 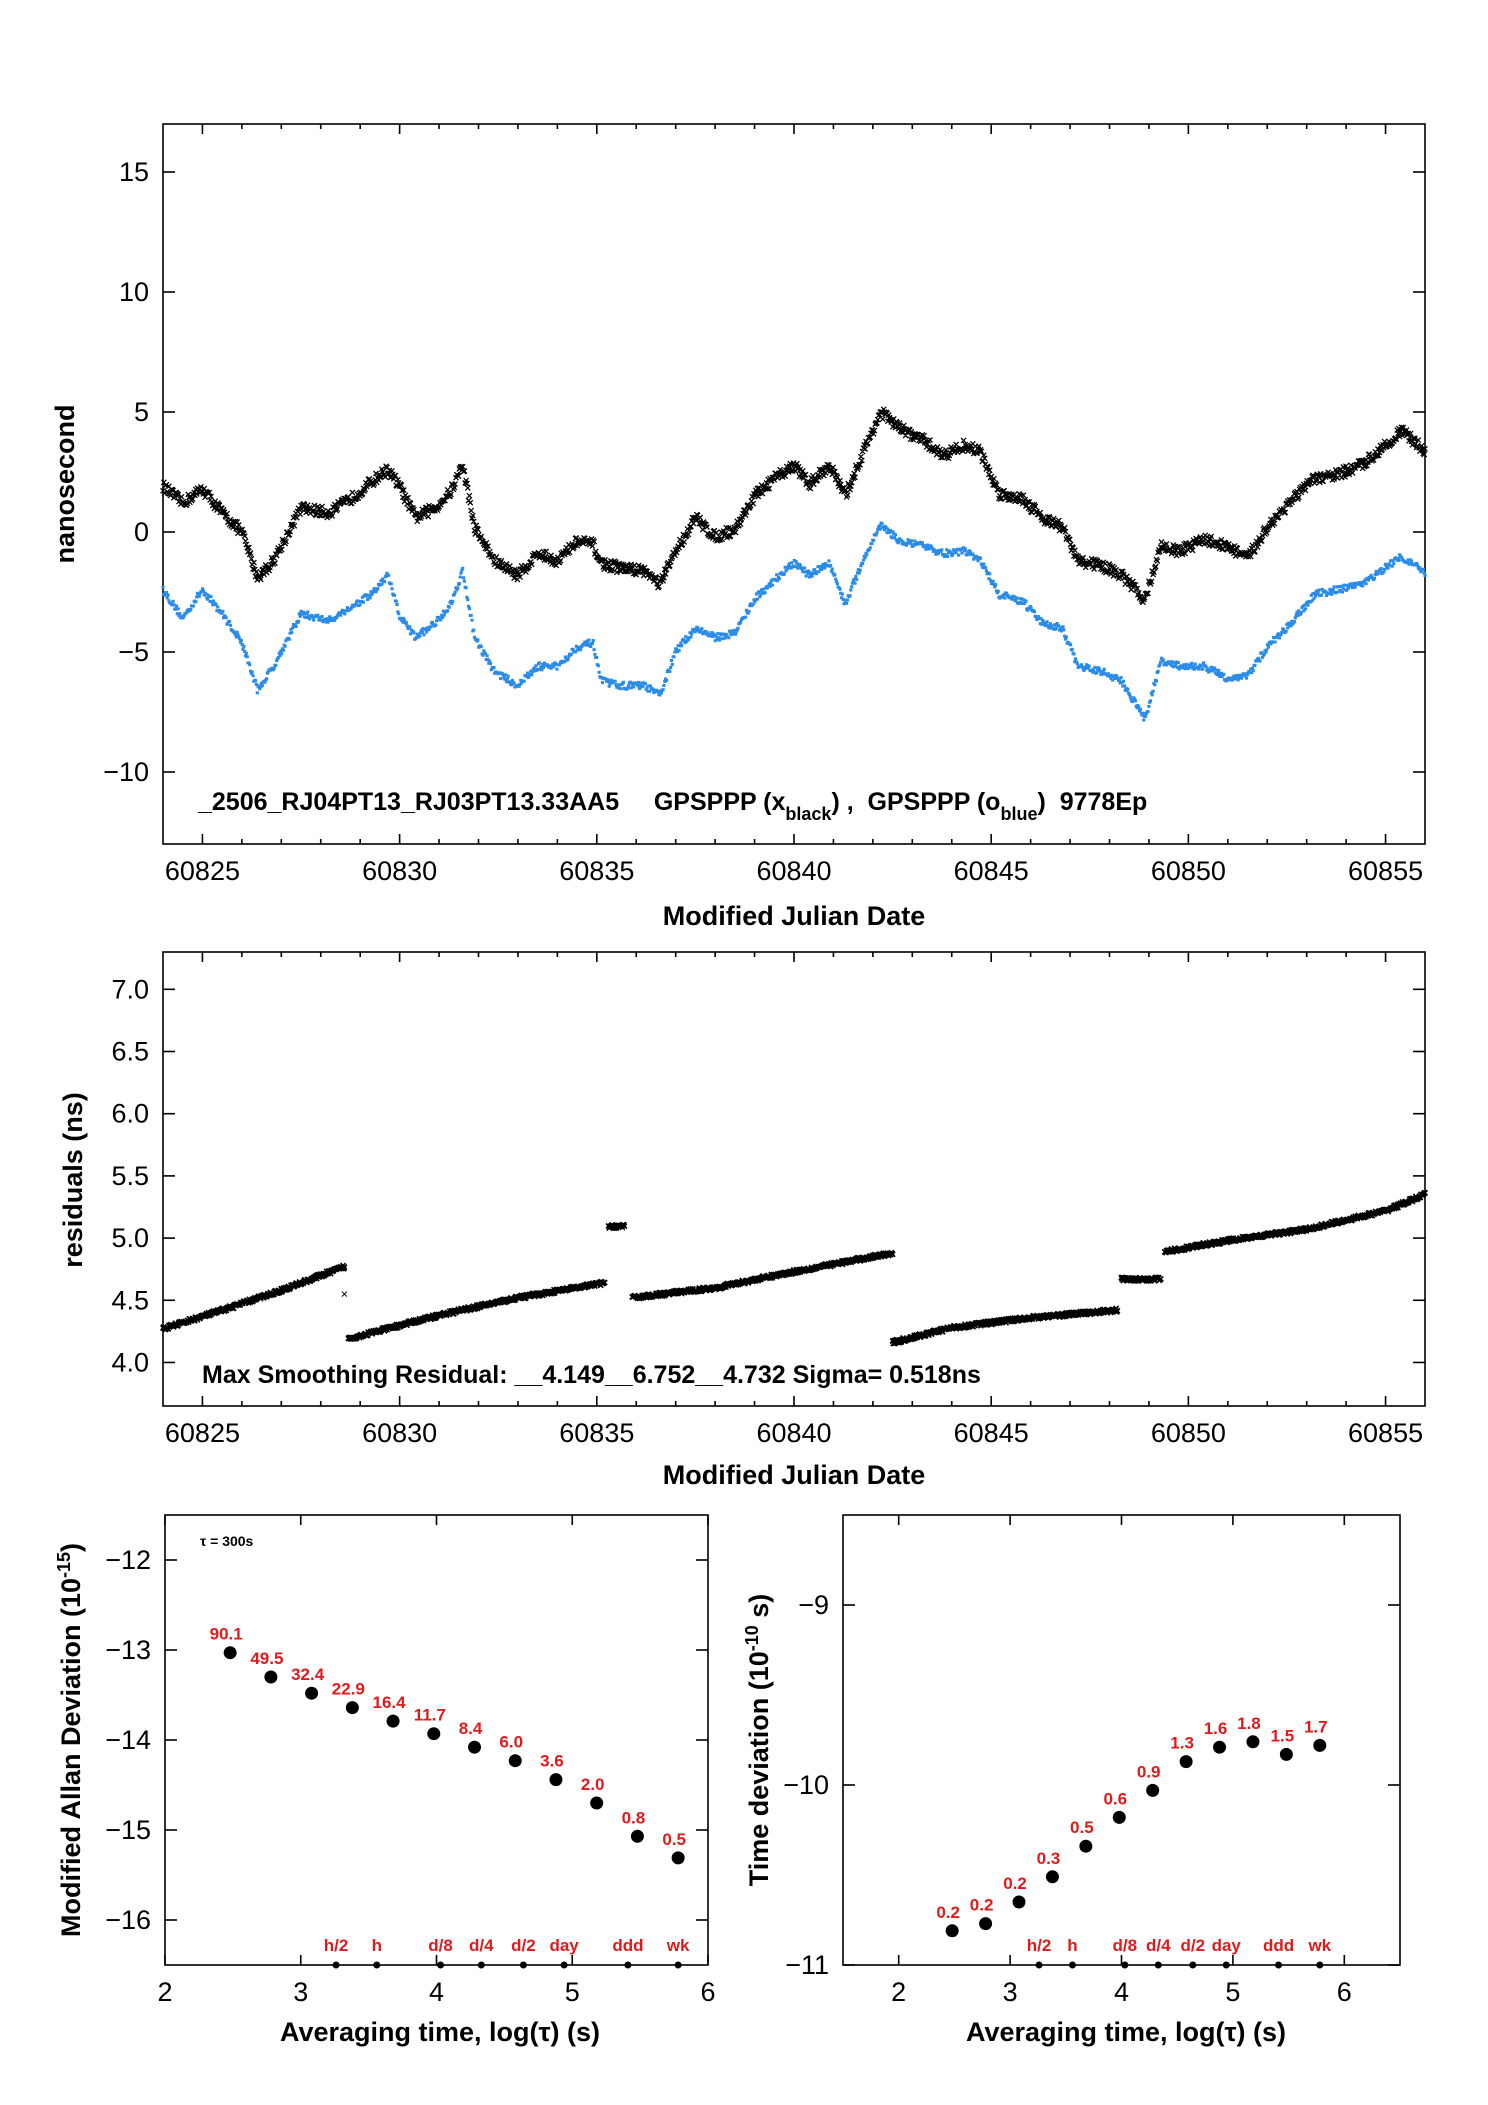 I want to click on phase-x-axis-label: Modified Julian Date, so click(x=794, y=916).